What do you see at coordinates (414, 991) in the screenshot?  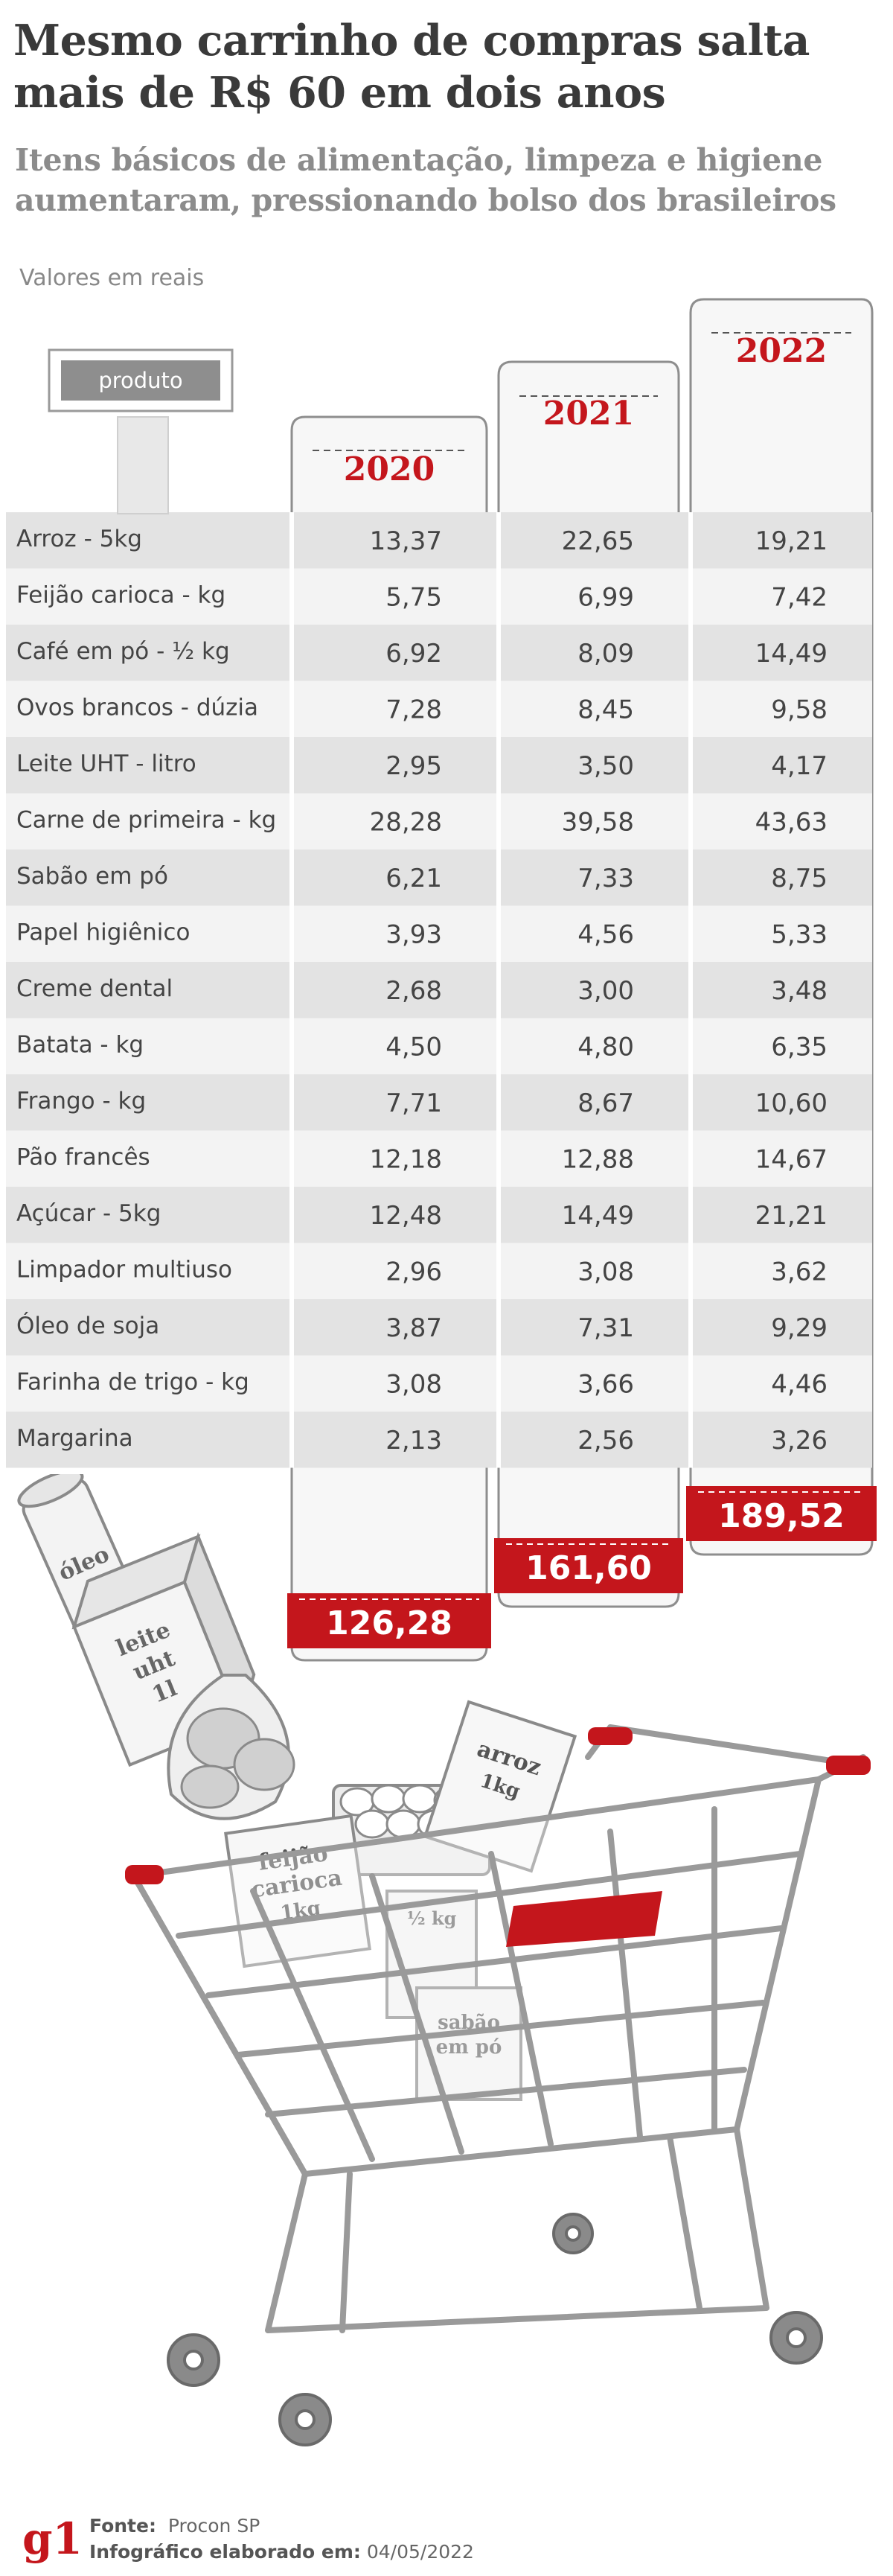 I see `cell-2020: 2,68` at bounding box center [414, 991].